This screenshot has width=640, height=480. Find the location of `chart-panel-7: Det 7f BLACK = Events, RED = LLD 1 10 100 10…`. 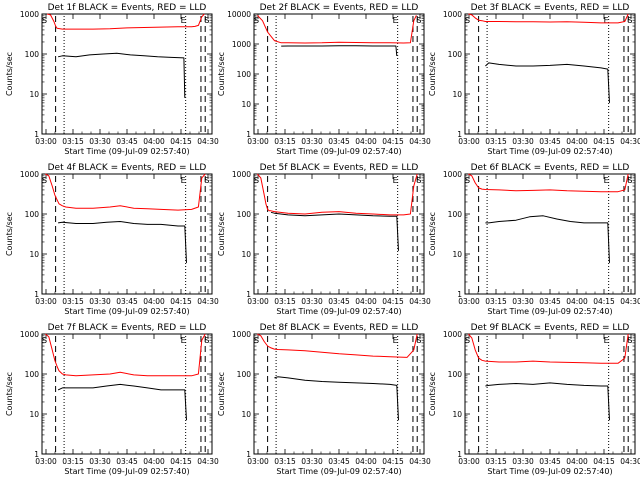

chart-panel-7: Det 7f BLACK = Events, RED = LLD 1 10 100 10… is located at coordinates (112, 399).